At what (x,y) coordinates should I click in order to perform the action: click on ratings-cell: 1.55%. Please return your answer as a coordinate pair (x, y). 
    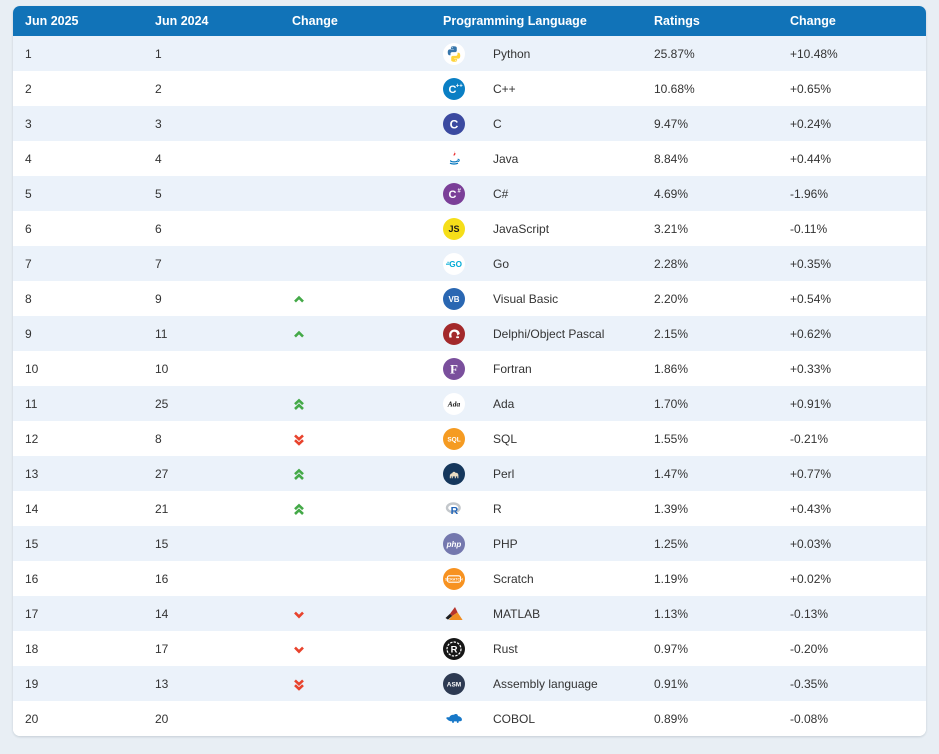
    Looking at the image, I should click on (671, 438).